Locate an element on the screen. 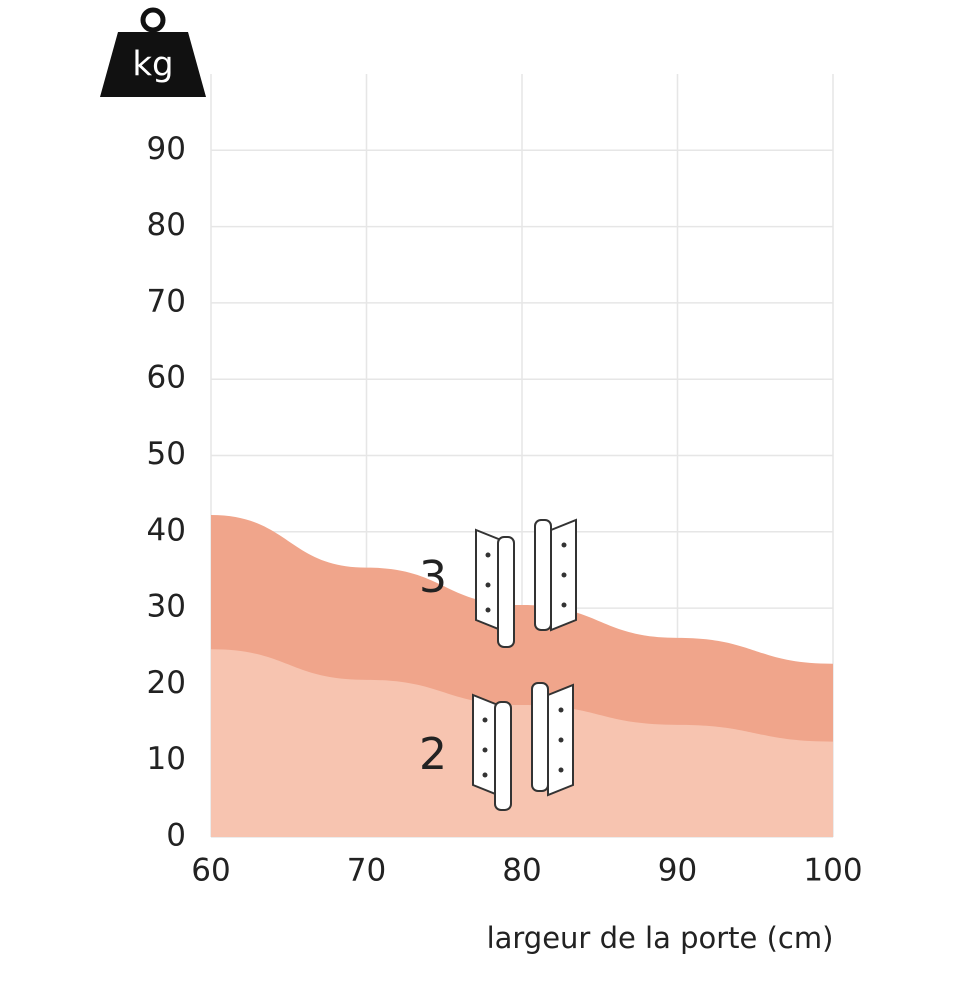  y-tick-label: 40 is located at coordinates (166, 530).